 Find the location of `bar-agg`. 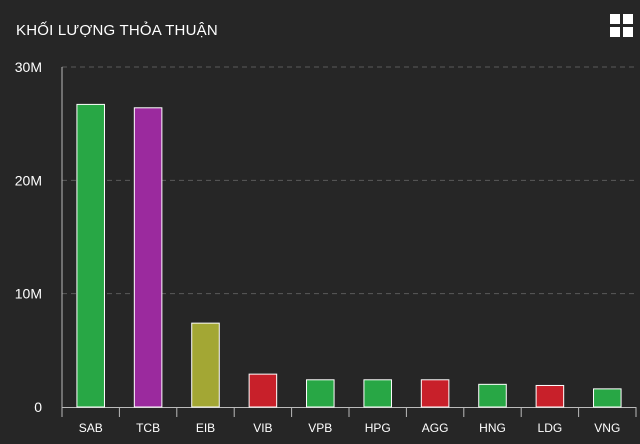

bar-agg is located at coordinates (435, 393).